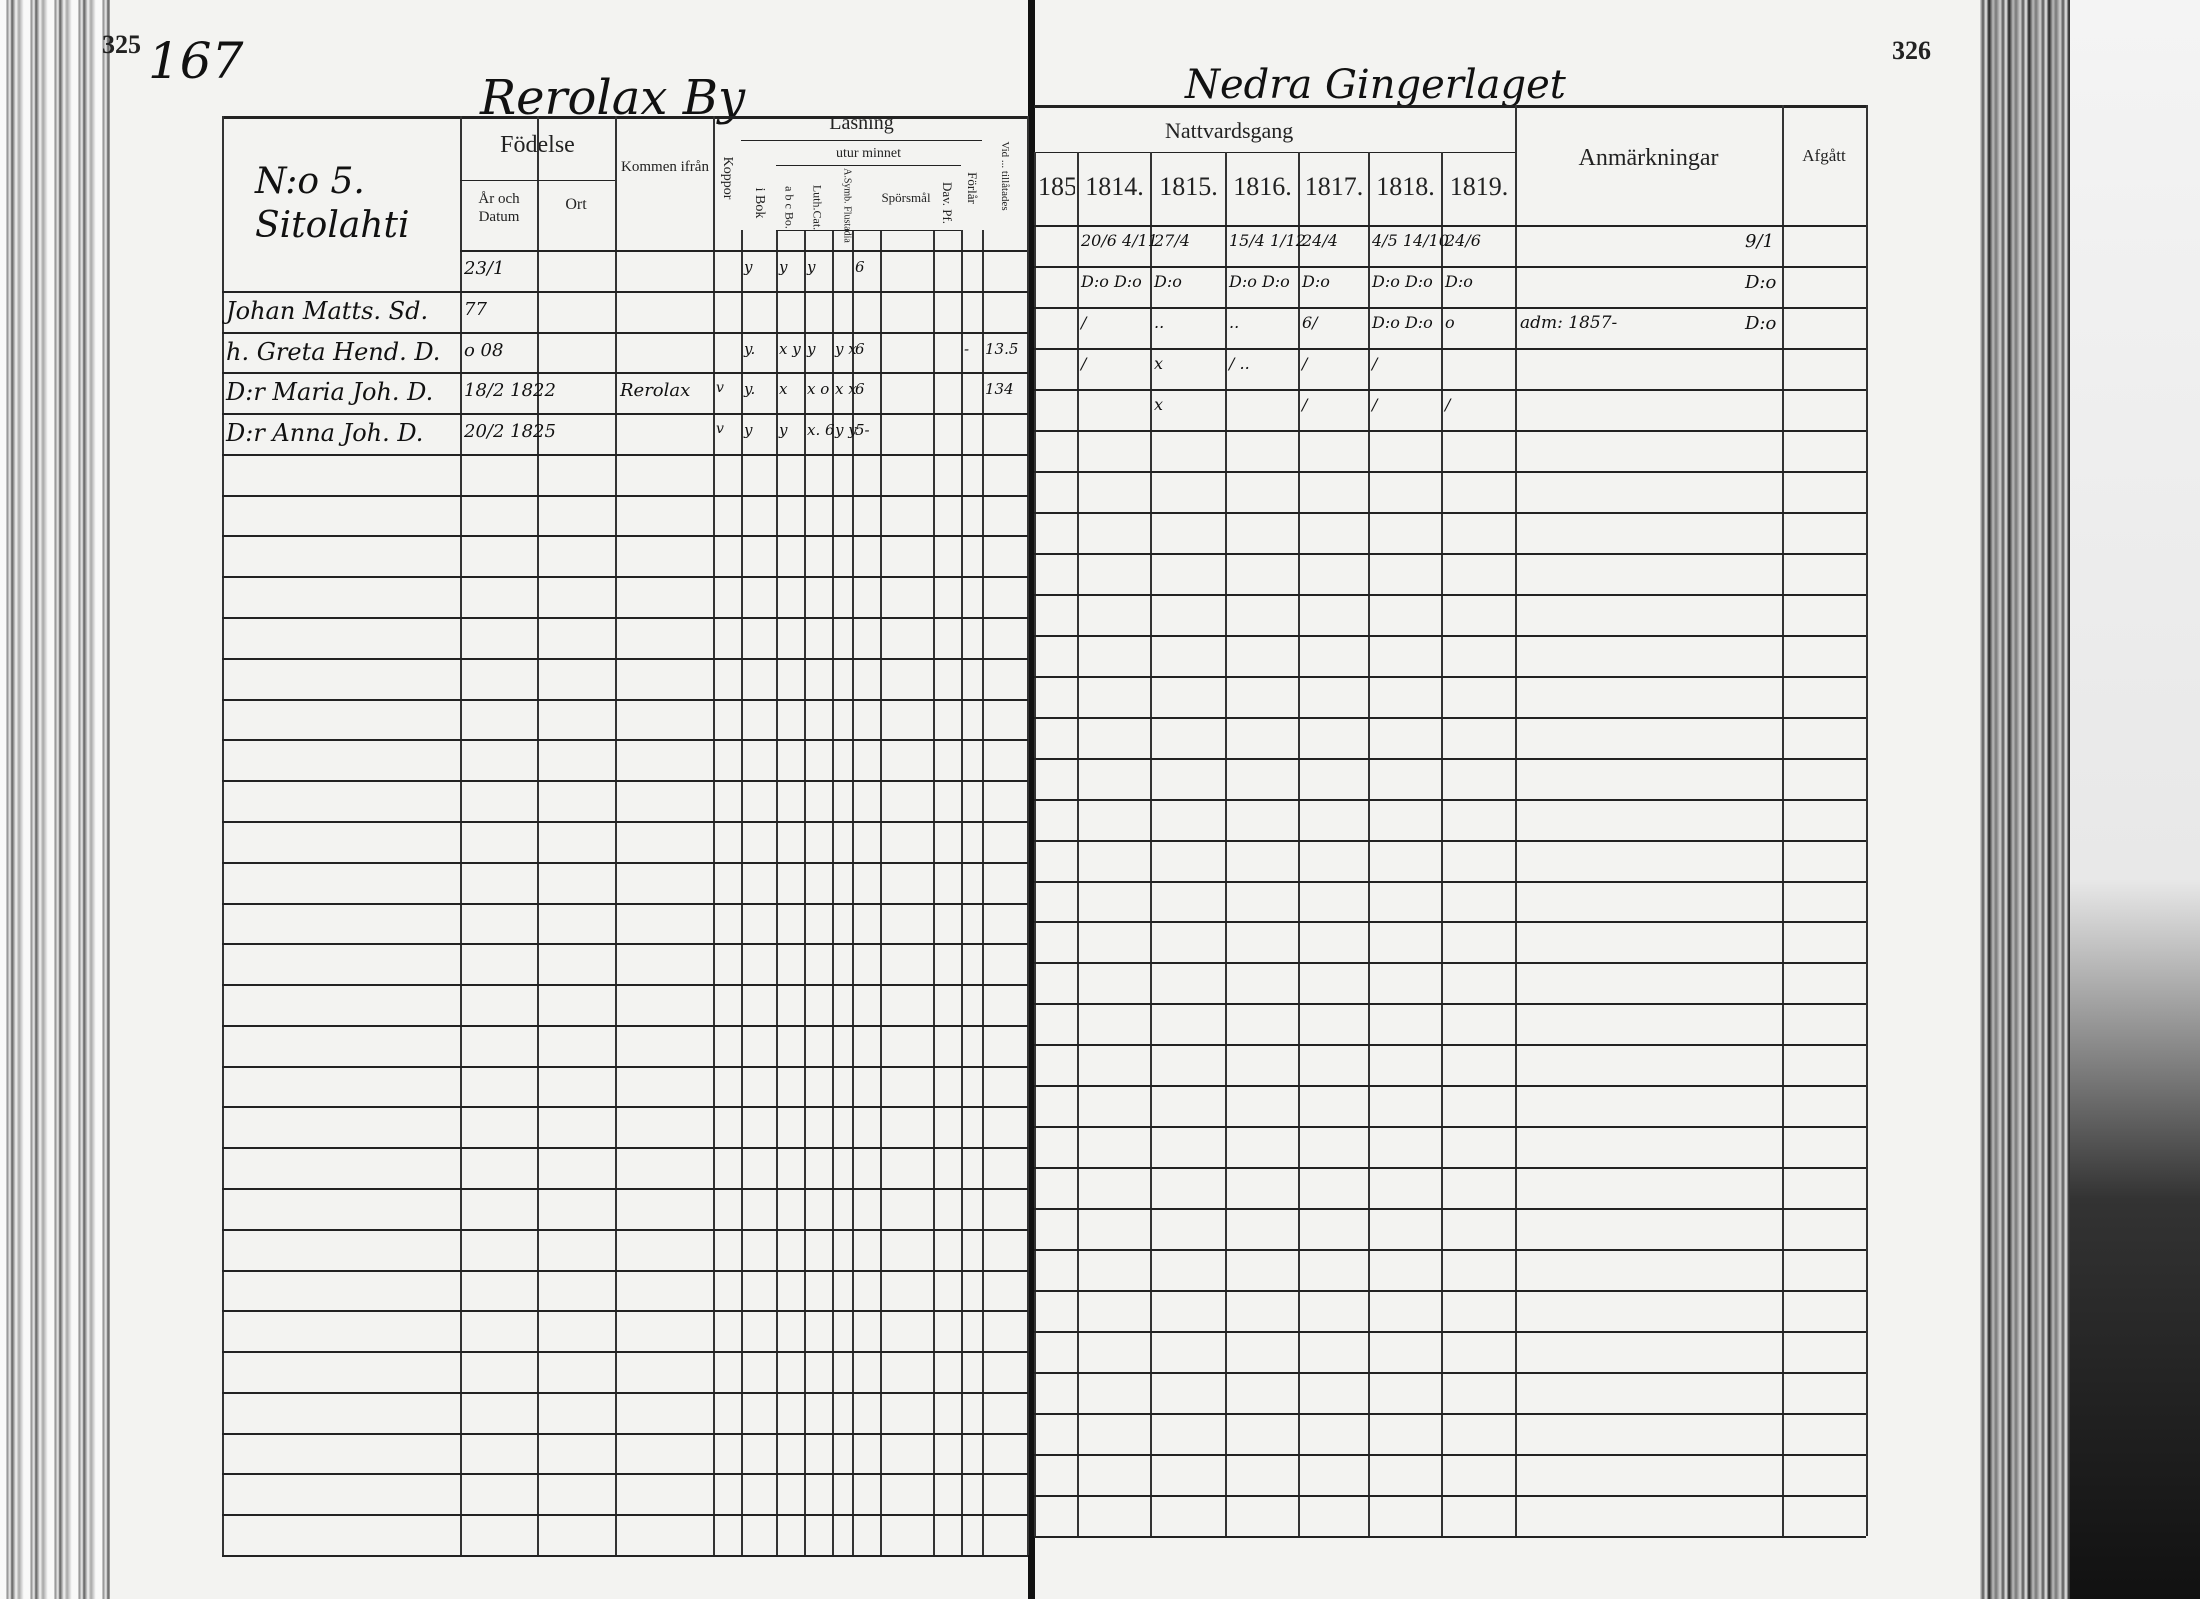 The image size is (2200, 1599). Describe the element at coordinates (1334, 186) in the screenshot. I see `header-year-4: 1817.` at that location.